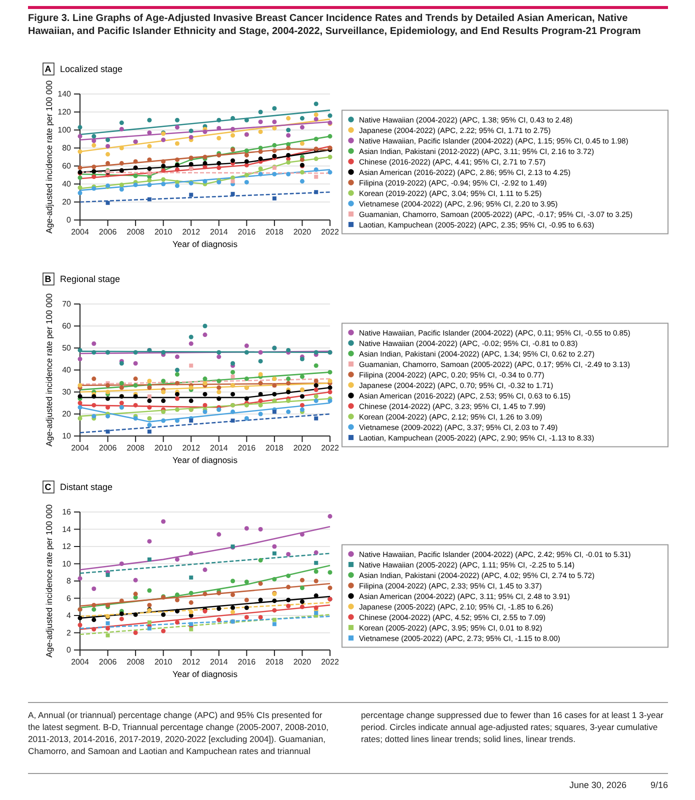 Image resolution: width=695 pixels, height=800 pixels. I want to click on y-tick-label: 60, so click(67, 326).